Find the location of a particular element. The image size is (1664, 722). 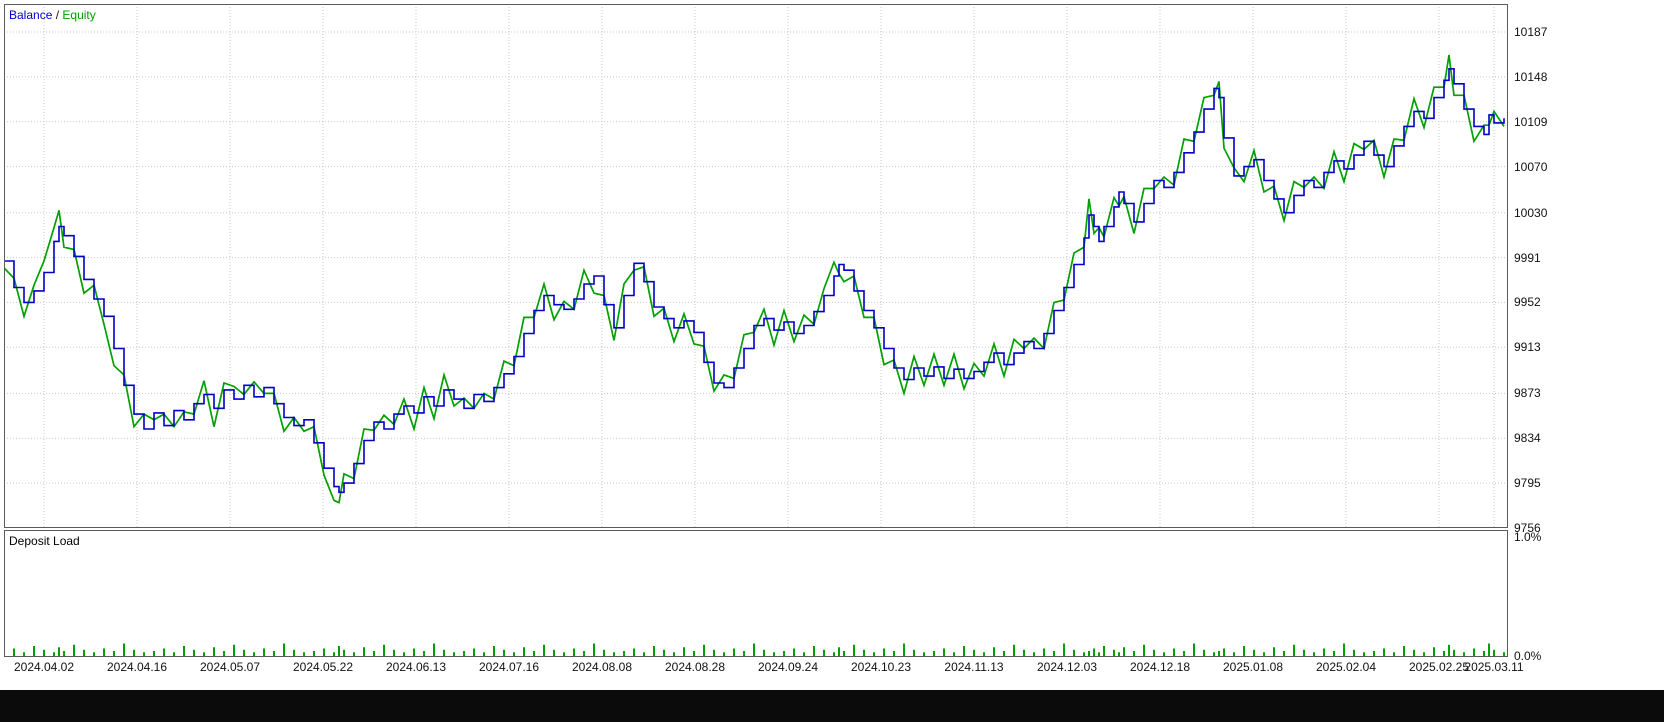

y-axis-label: 9834 is located at coordinates (1527, 438).